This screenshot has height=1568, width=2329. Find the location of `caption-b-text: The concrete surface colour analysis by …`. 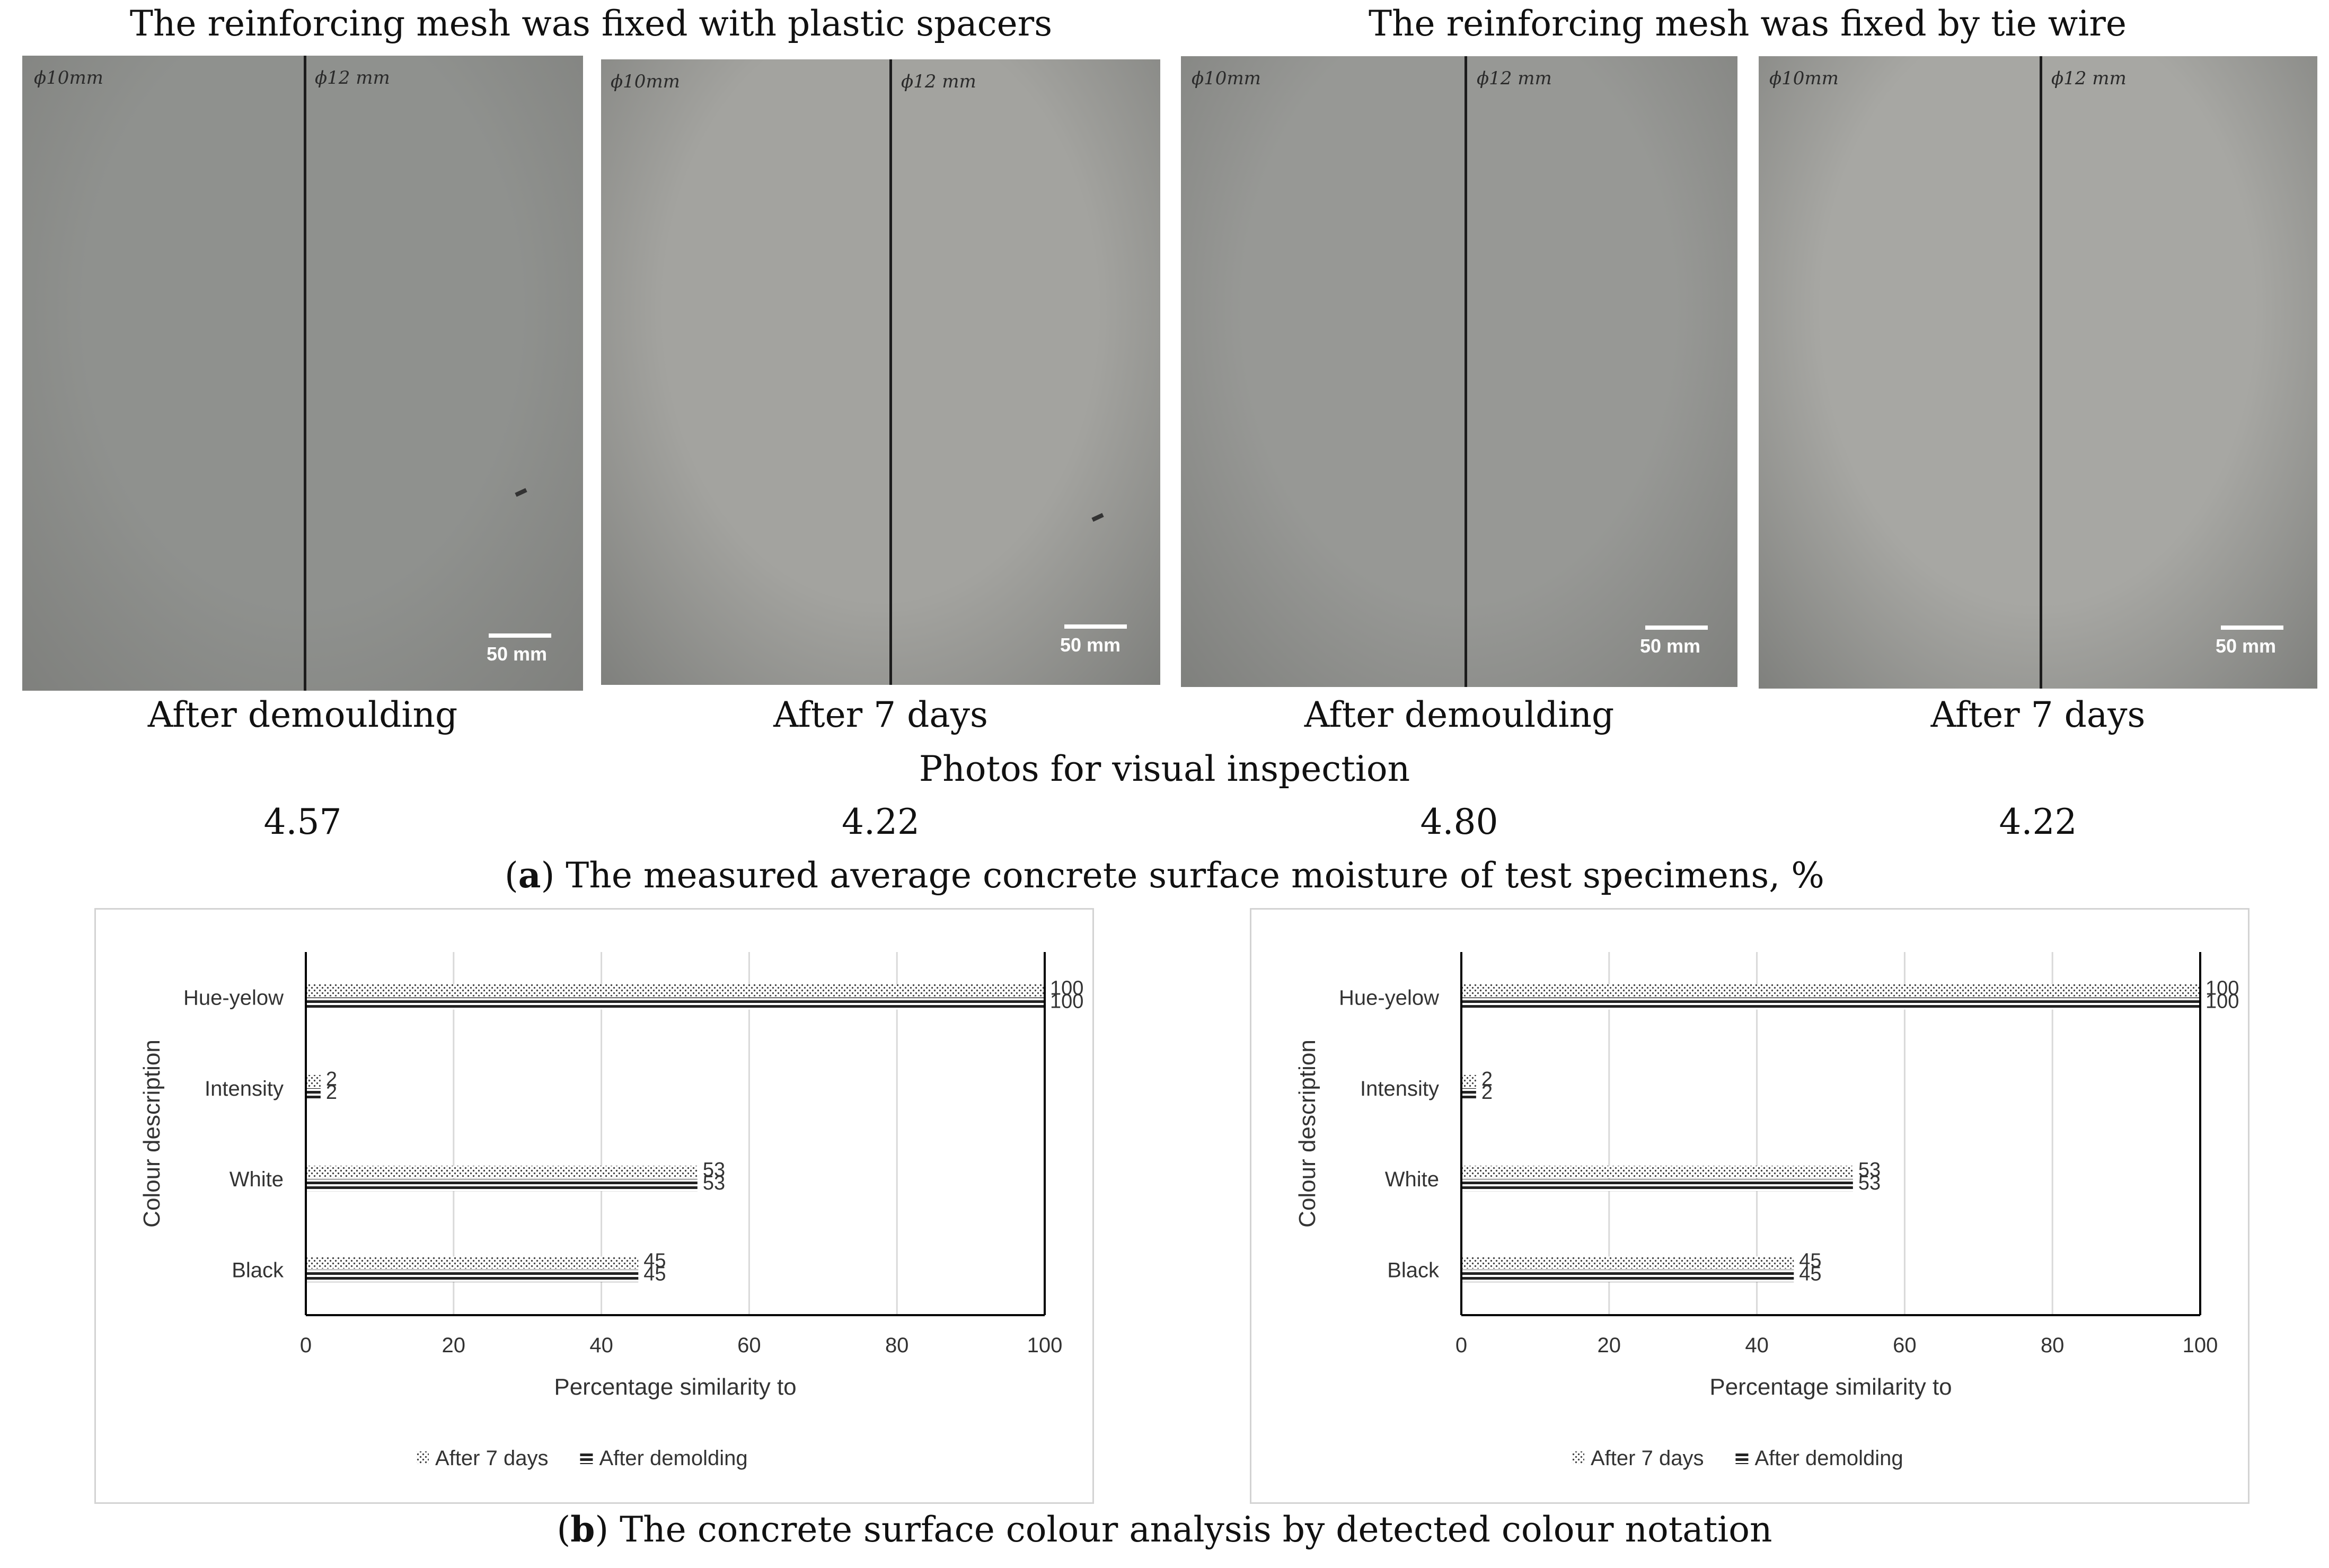

caption-b-text: The concrete surface colour analysis by … is located at coordinates (1190, 1529).